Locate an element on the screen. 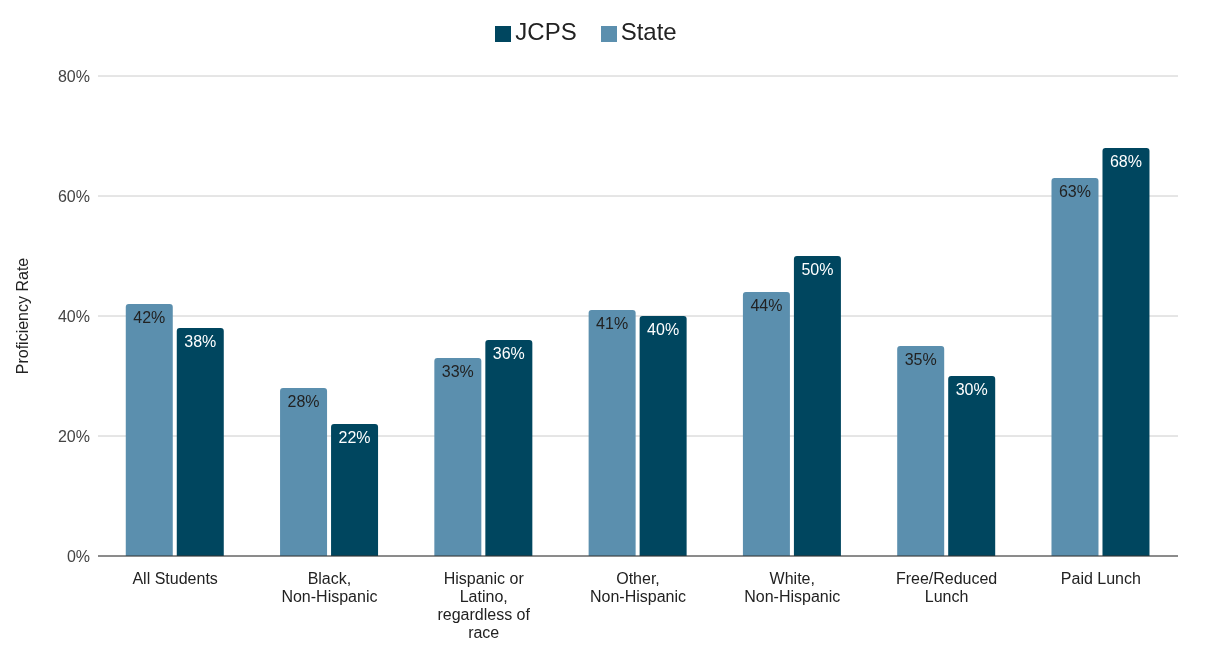 Image resolution: width=1207 pixels, height=656 pixels. data-label: 33% is located at coordinates (457, 372).